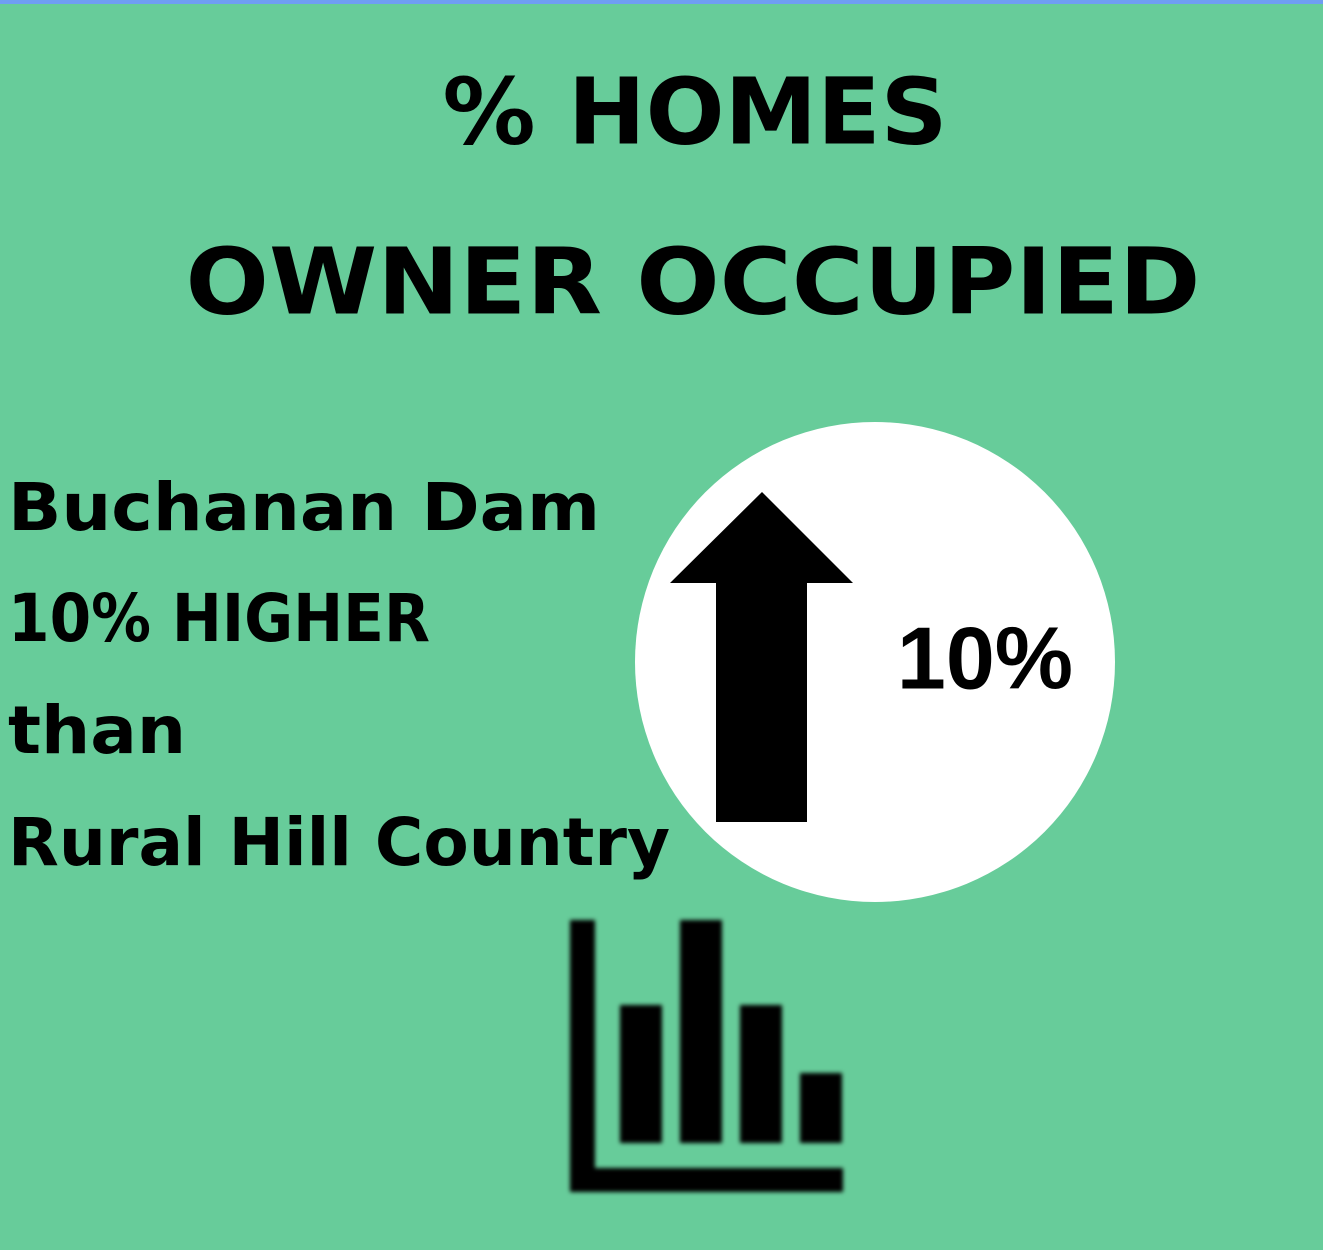 The height and width of the screenshot is (1250, 1323). I want to click on title-line: OWNER OCCUPIED, so click(693, 281).